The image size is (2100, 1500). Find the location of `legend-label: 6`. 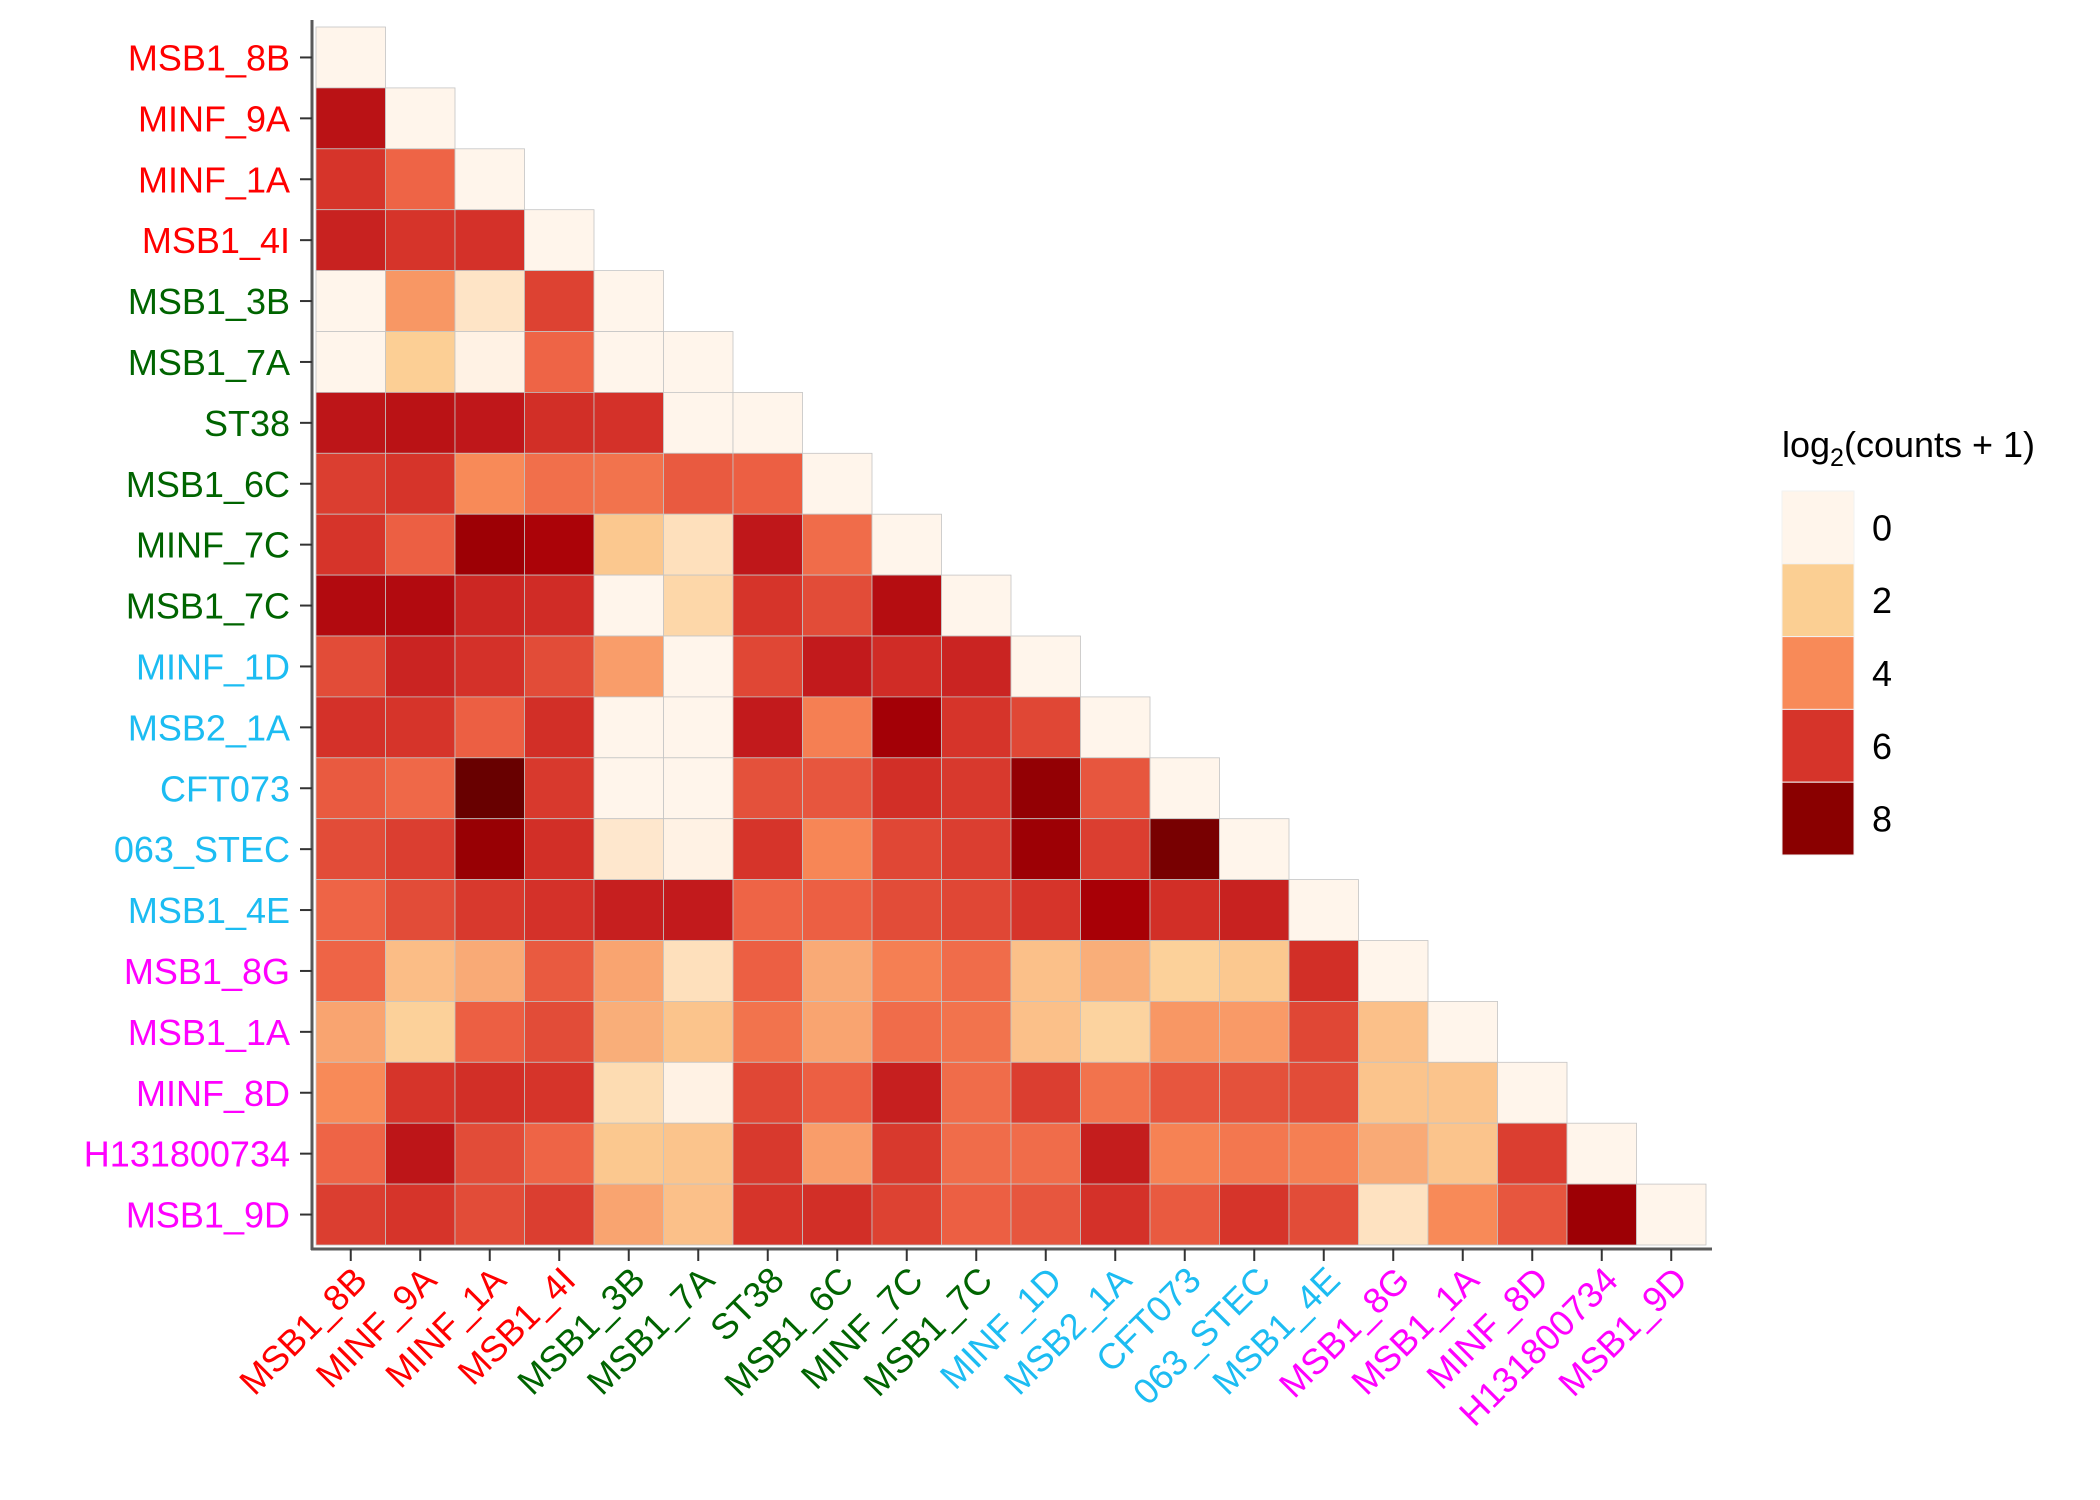

legend-label: 6 is located at coordinates (1882, 746).